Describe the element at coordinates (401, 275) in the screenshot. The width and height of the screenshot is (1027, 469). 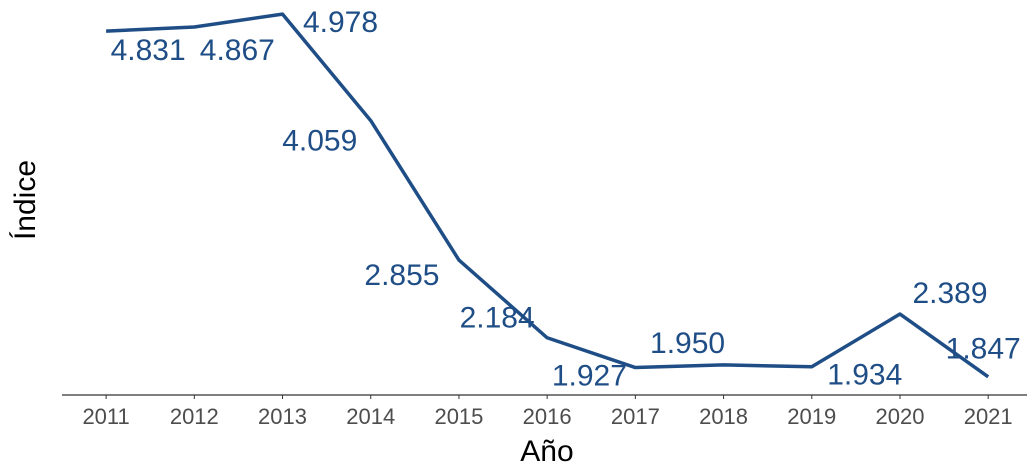
I see `data-label: 2.855` at that location.